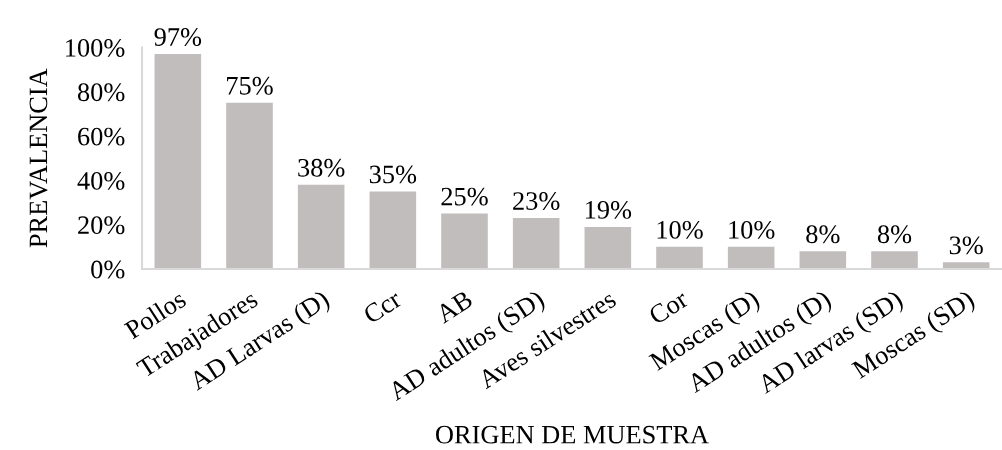  I want to click on y-tick-label: 100%, so click(95, 48).